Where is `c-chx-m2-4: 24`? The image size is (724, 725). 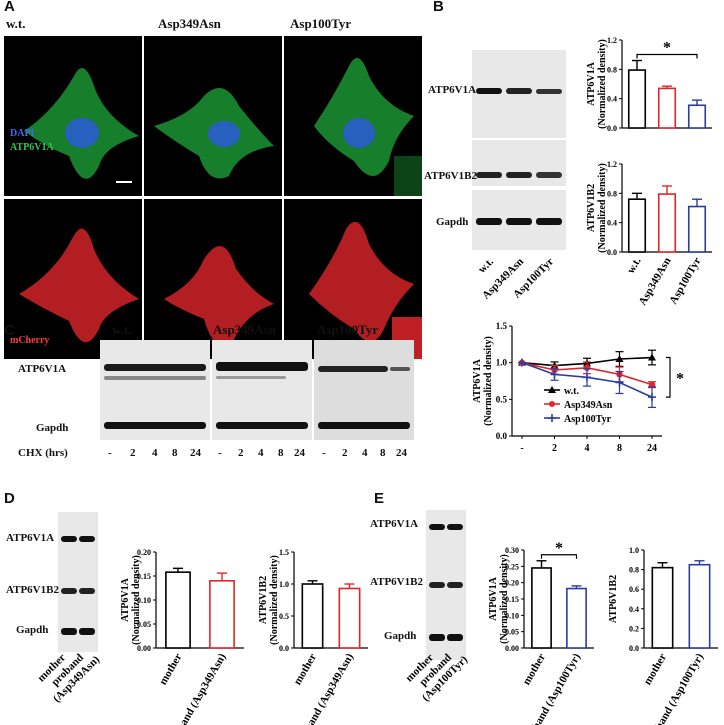
c-chx-m2-4: 24 is located at coordinates (401, 453).